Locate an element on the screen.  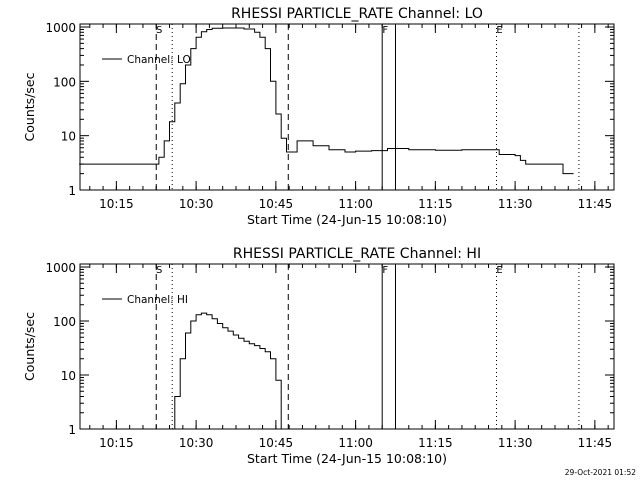
series-line is located at coordinates (225, 371).